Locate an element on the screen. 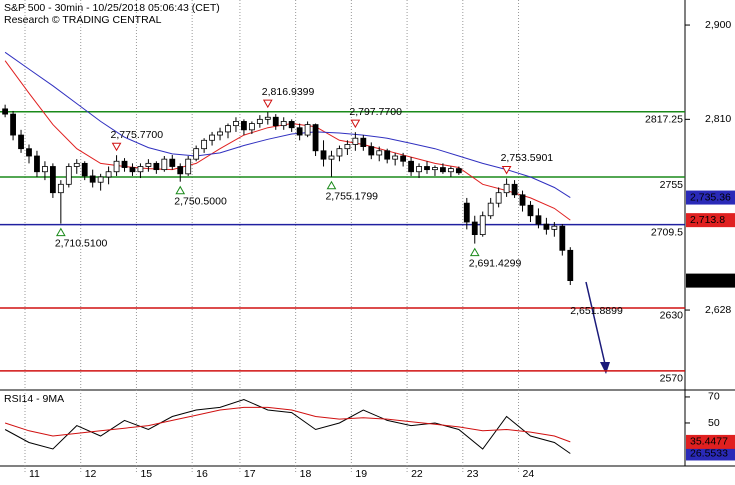  x-tick-label: 19 is located at coordinates (361, 474).